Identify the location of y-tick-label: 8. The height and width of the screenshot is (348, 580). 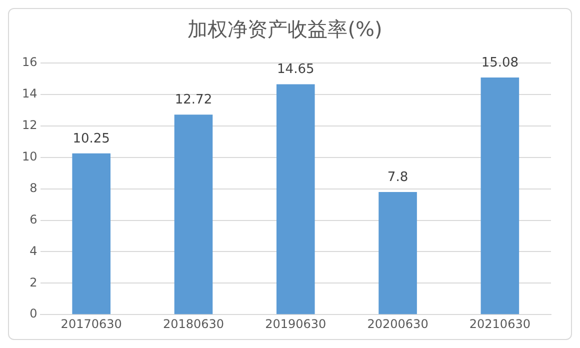
(34, 187).